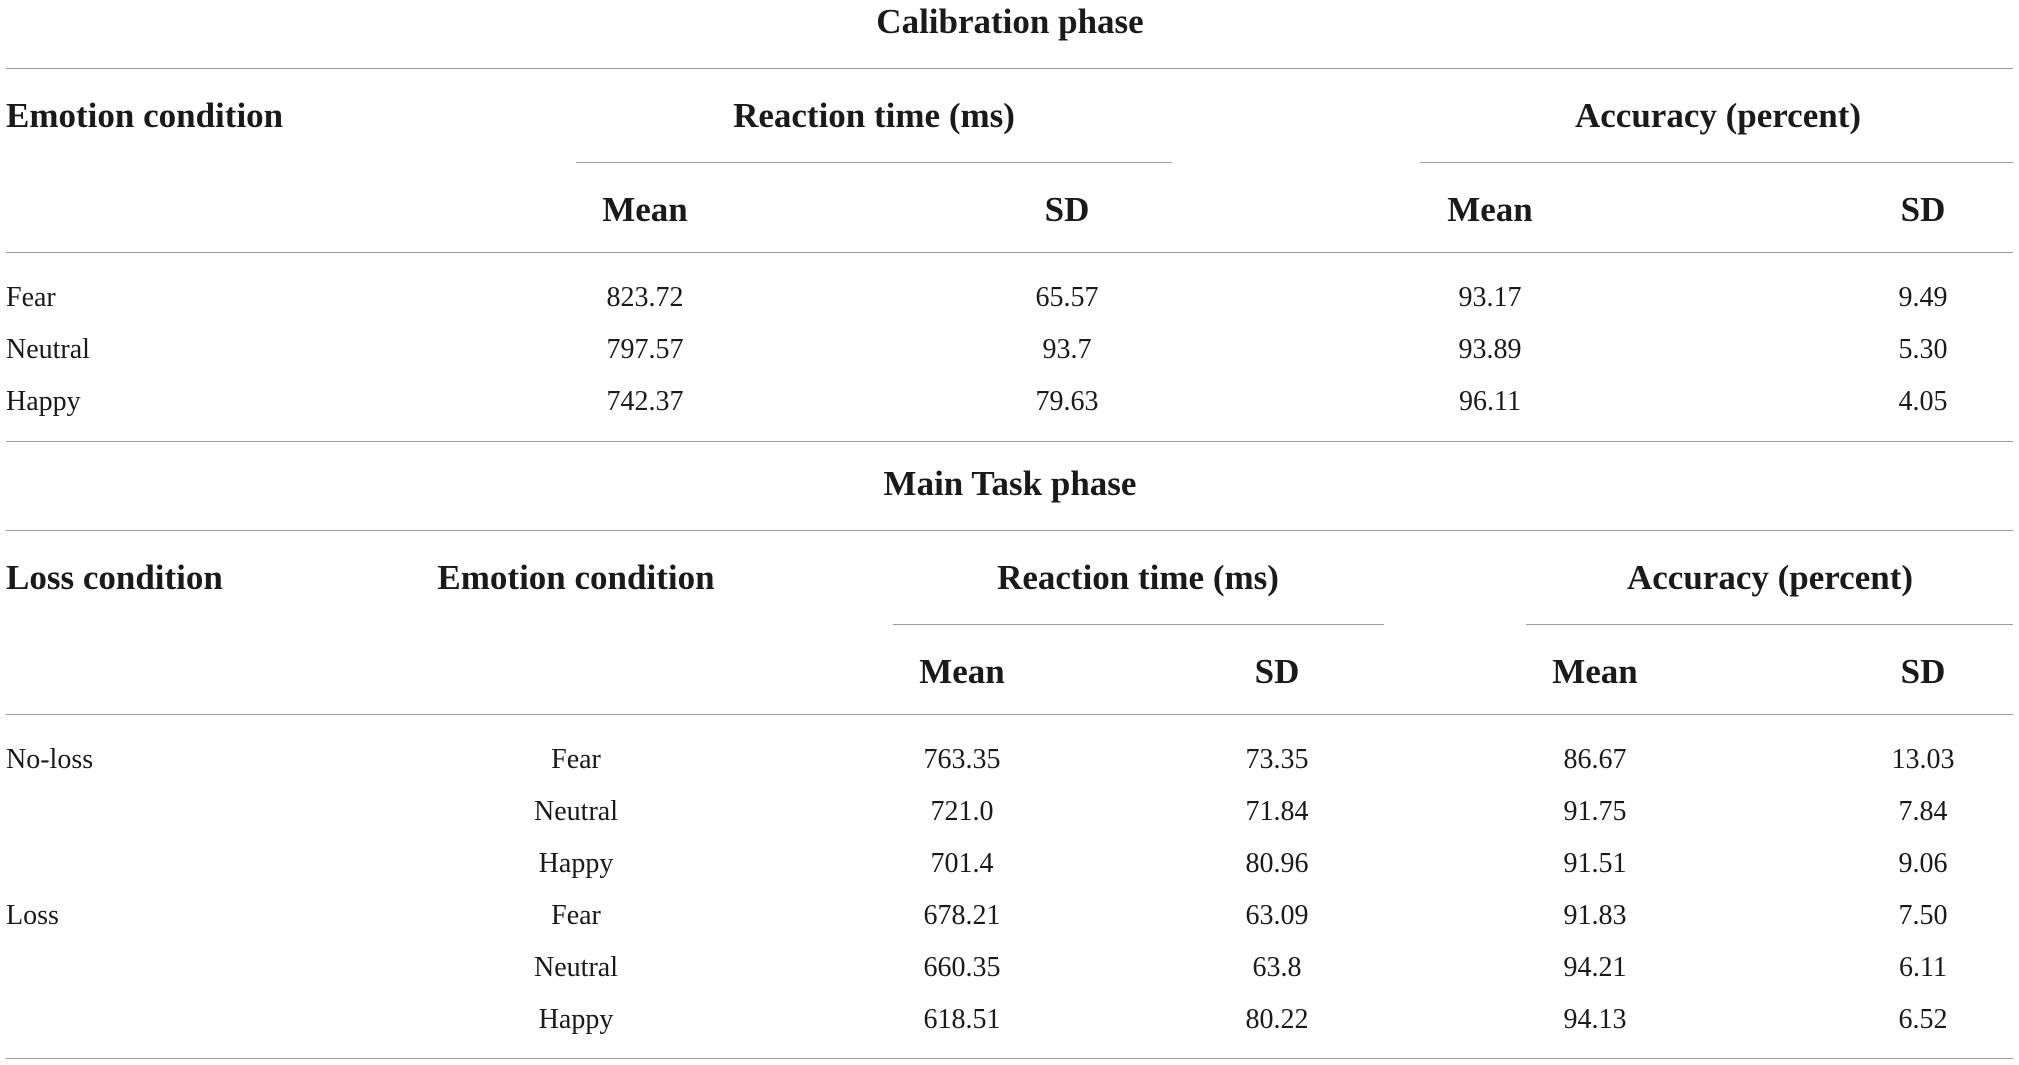  I want to click on calibration-cell-acc-sd: 5.30, so click(1923, 349).